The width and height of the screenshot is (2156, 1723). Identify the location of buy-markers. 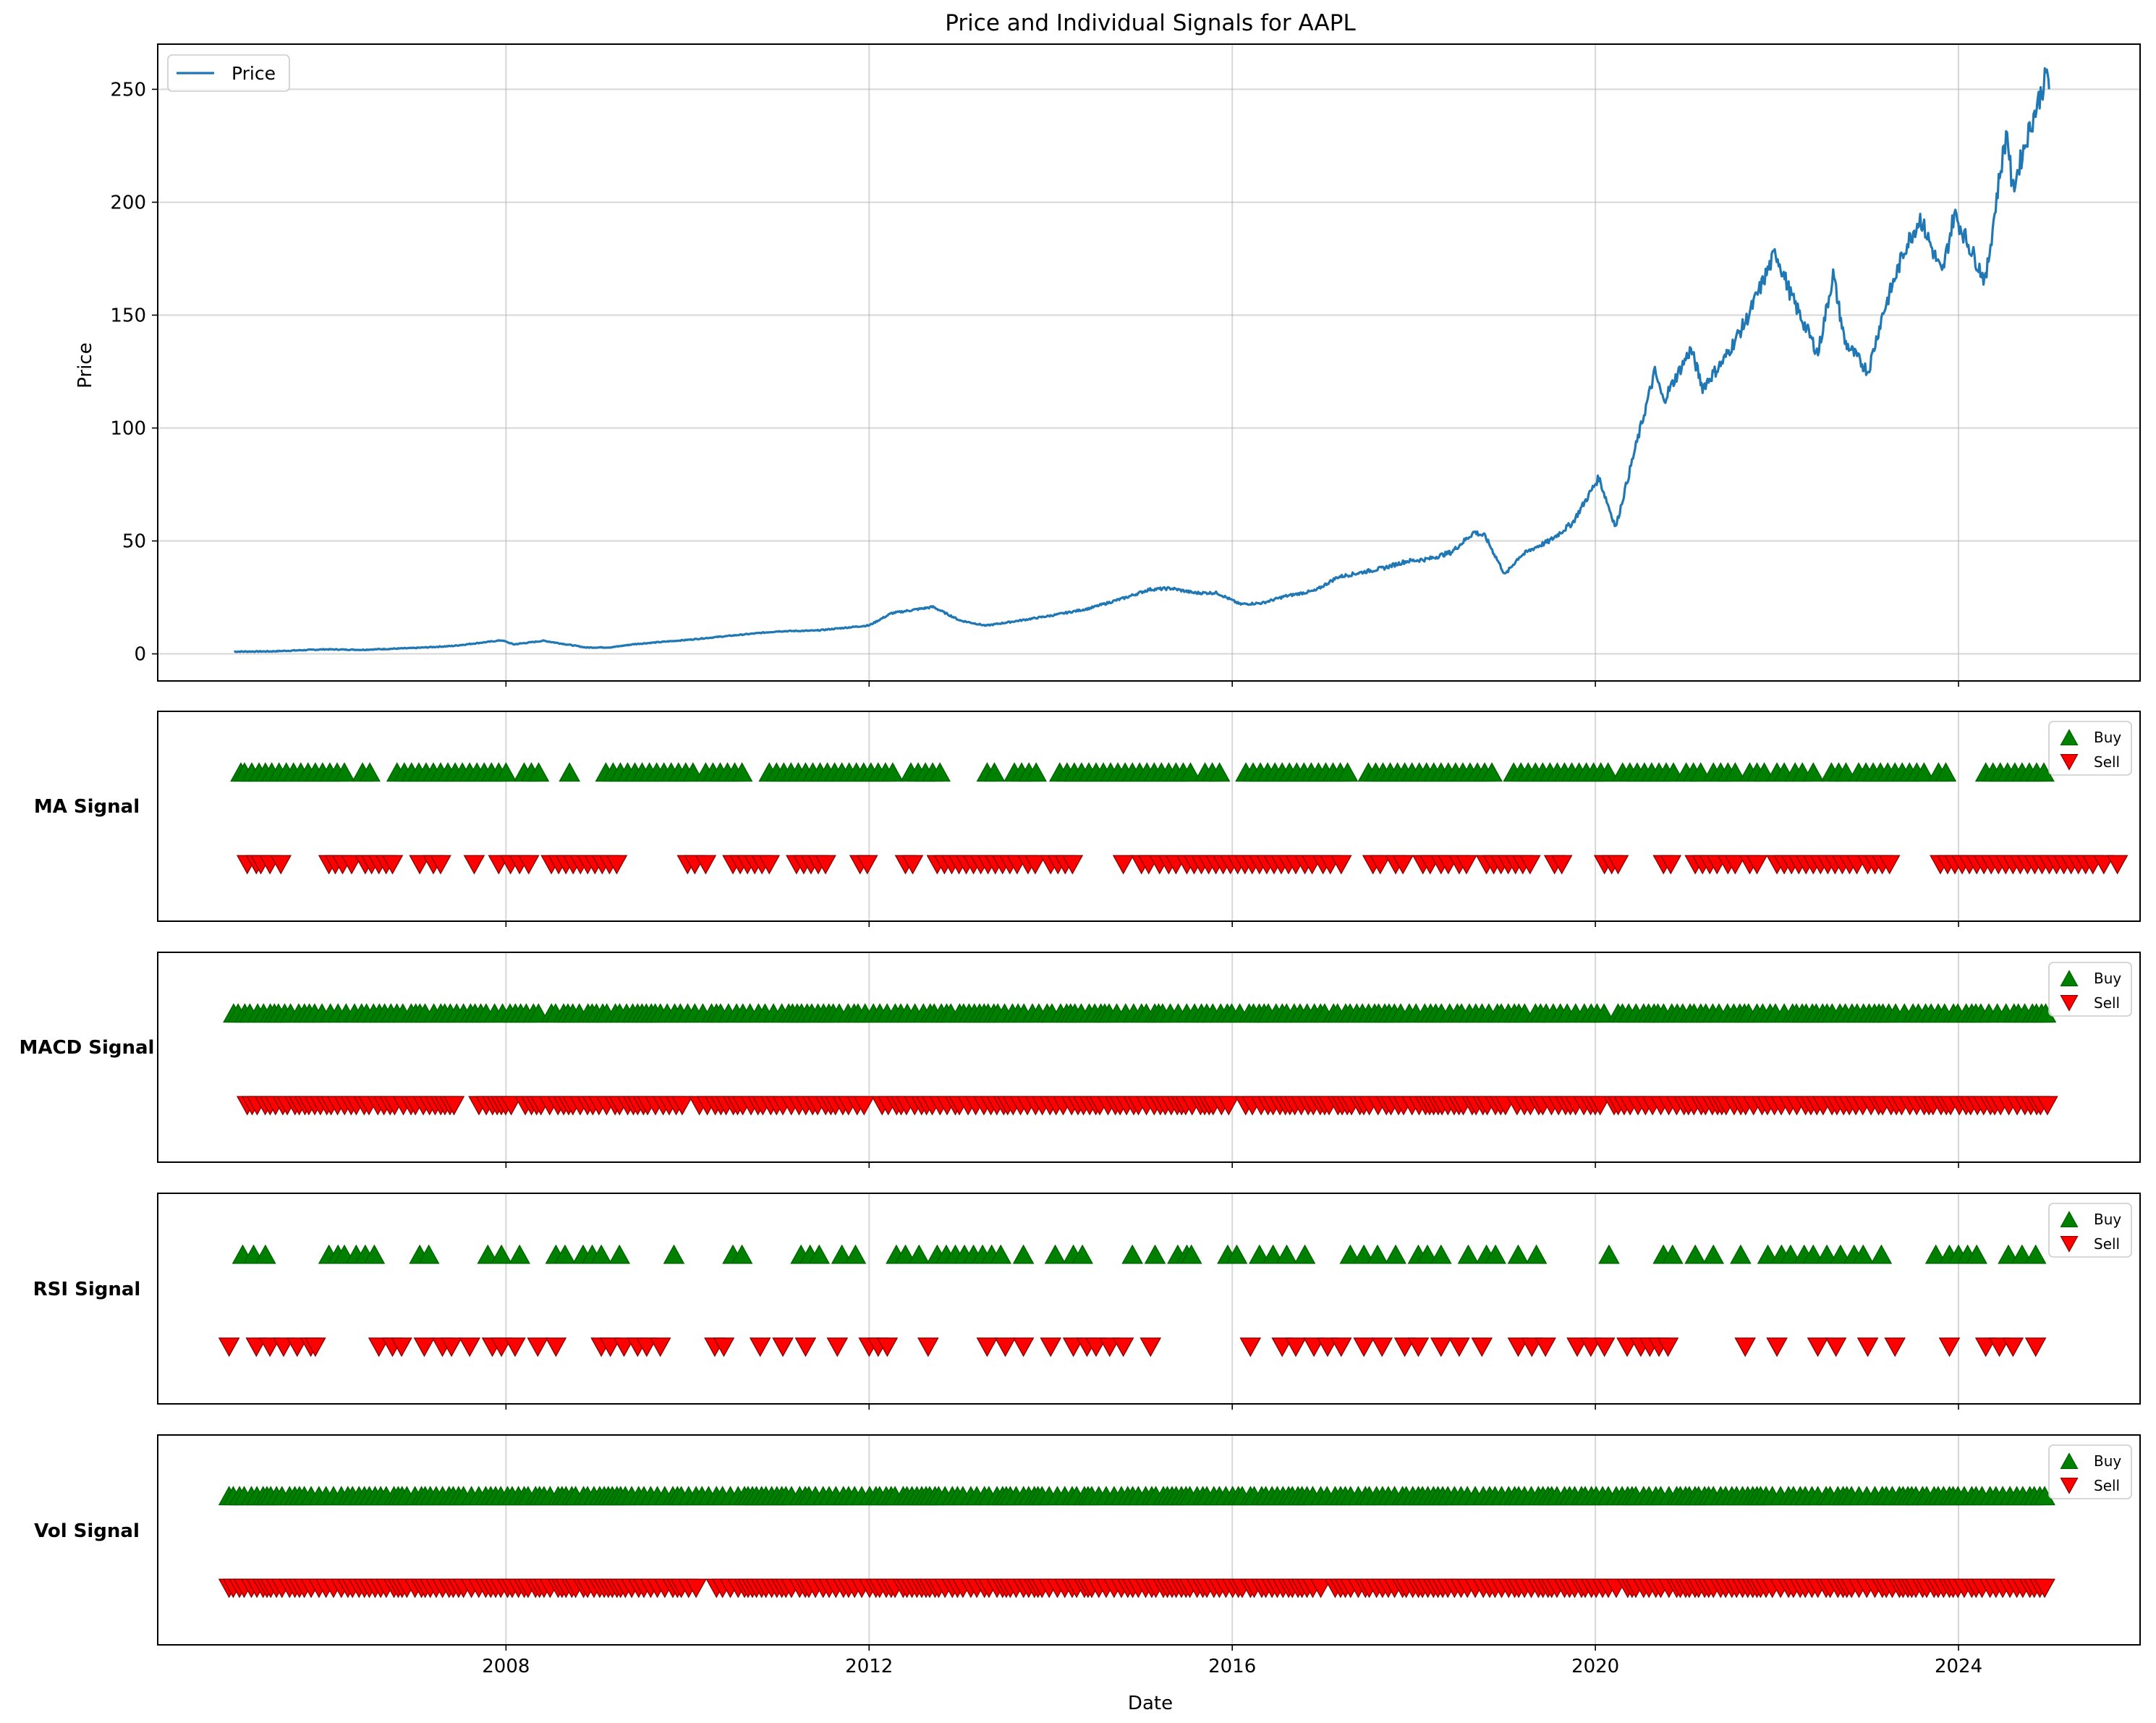
(1140, 1013).